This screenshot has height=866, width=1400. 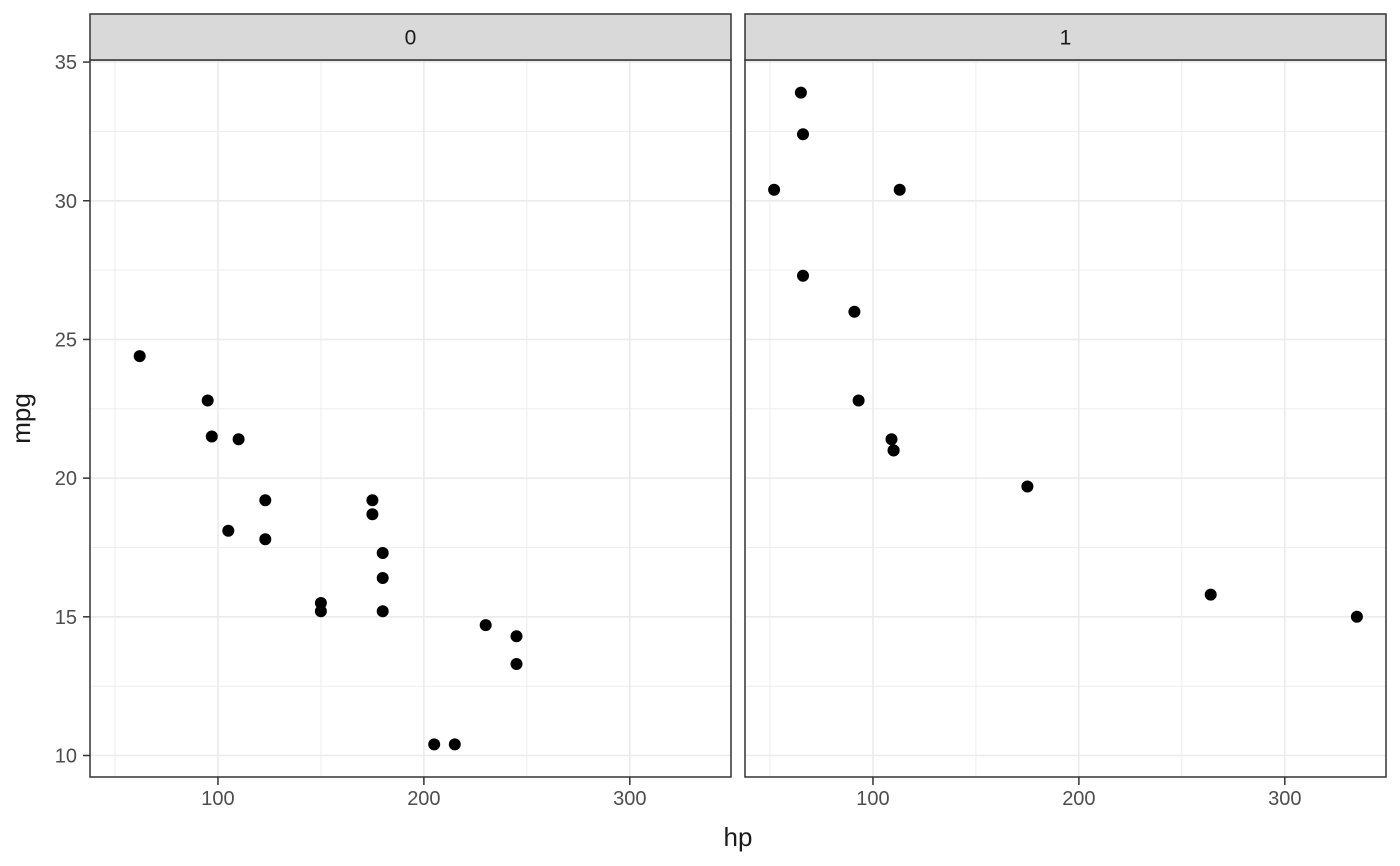 I want to click on y-axis-tick-label: 30, so click(x=66, y=202).